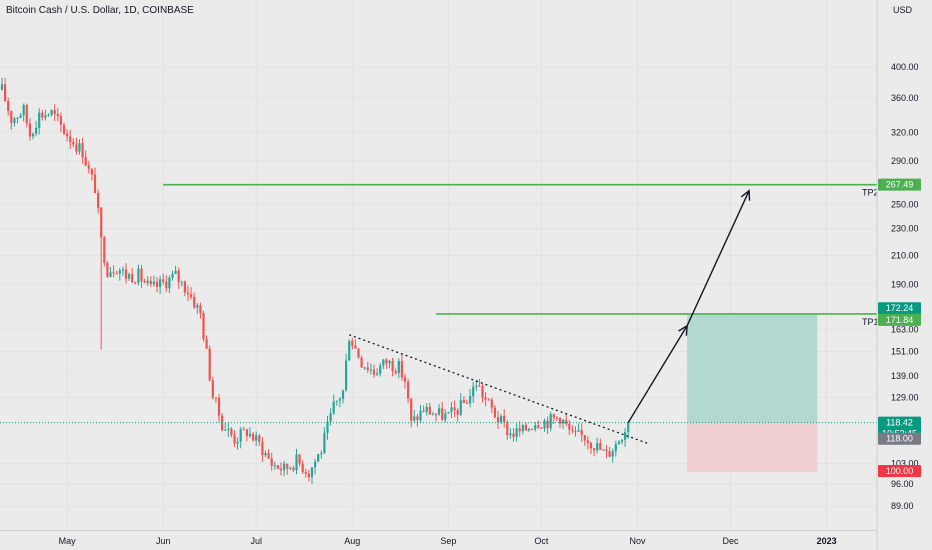 The image size is (932, 550). Describe the element at coordinates (905, 352) in the screenshot. I see `y-tick-label: 151.00` at that location.